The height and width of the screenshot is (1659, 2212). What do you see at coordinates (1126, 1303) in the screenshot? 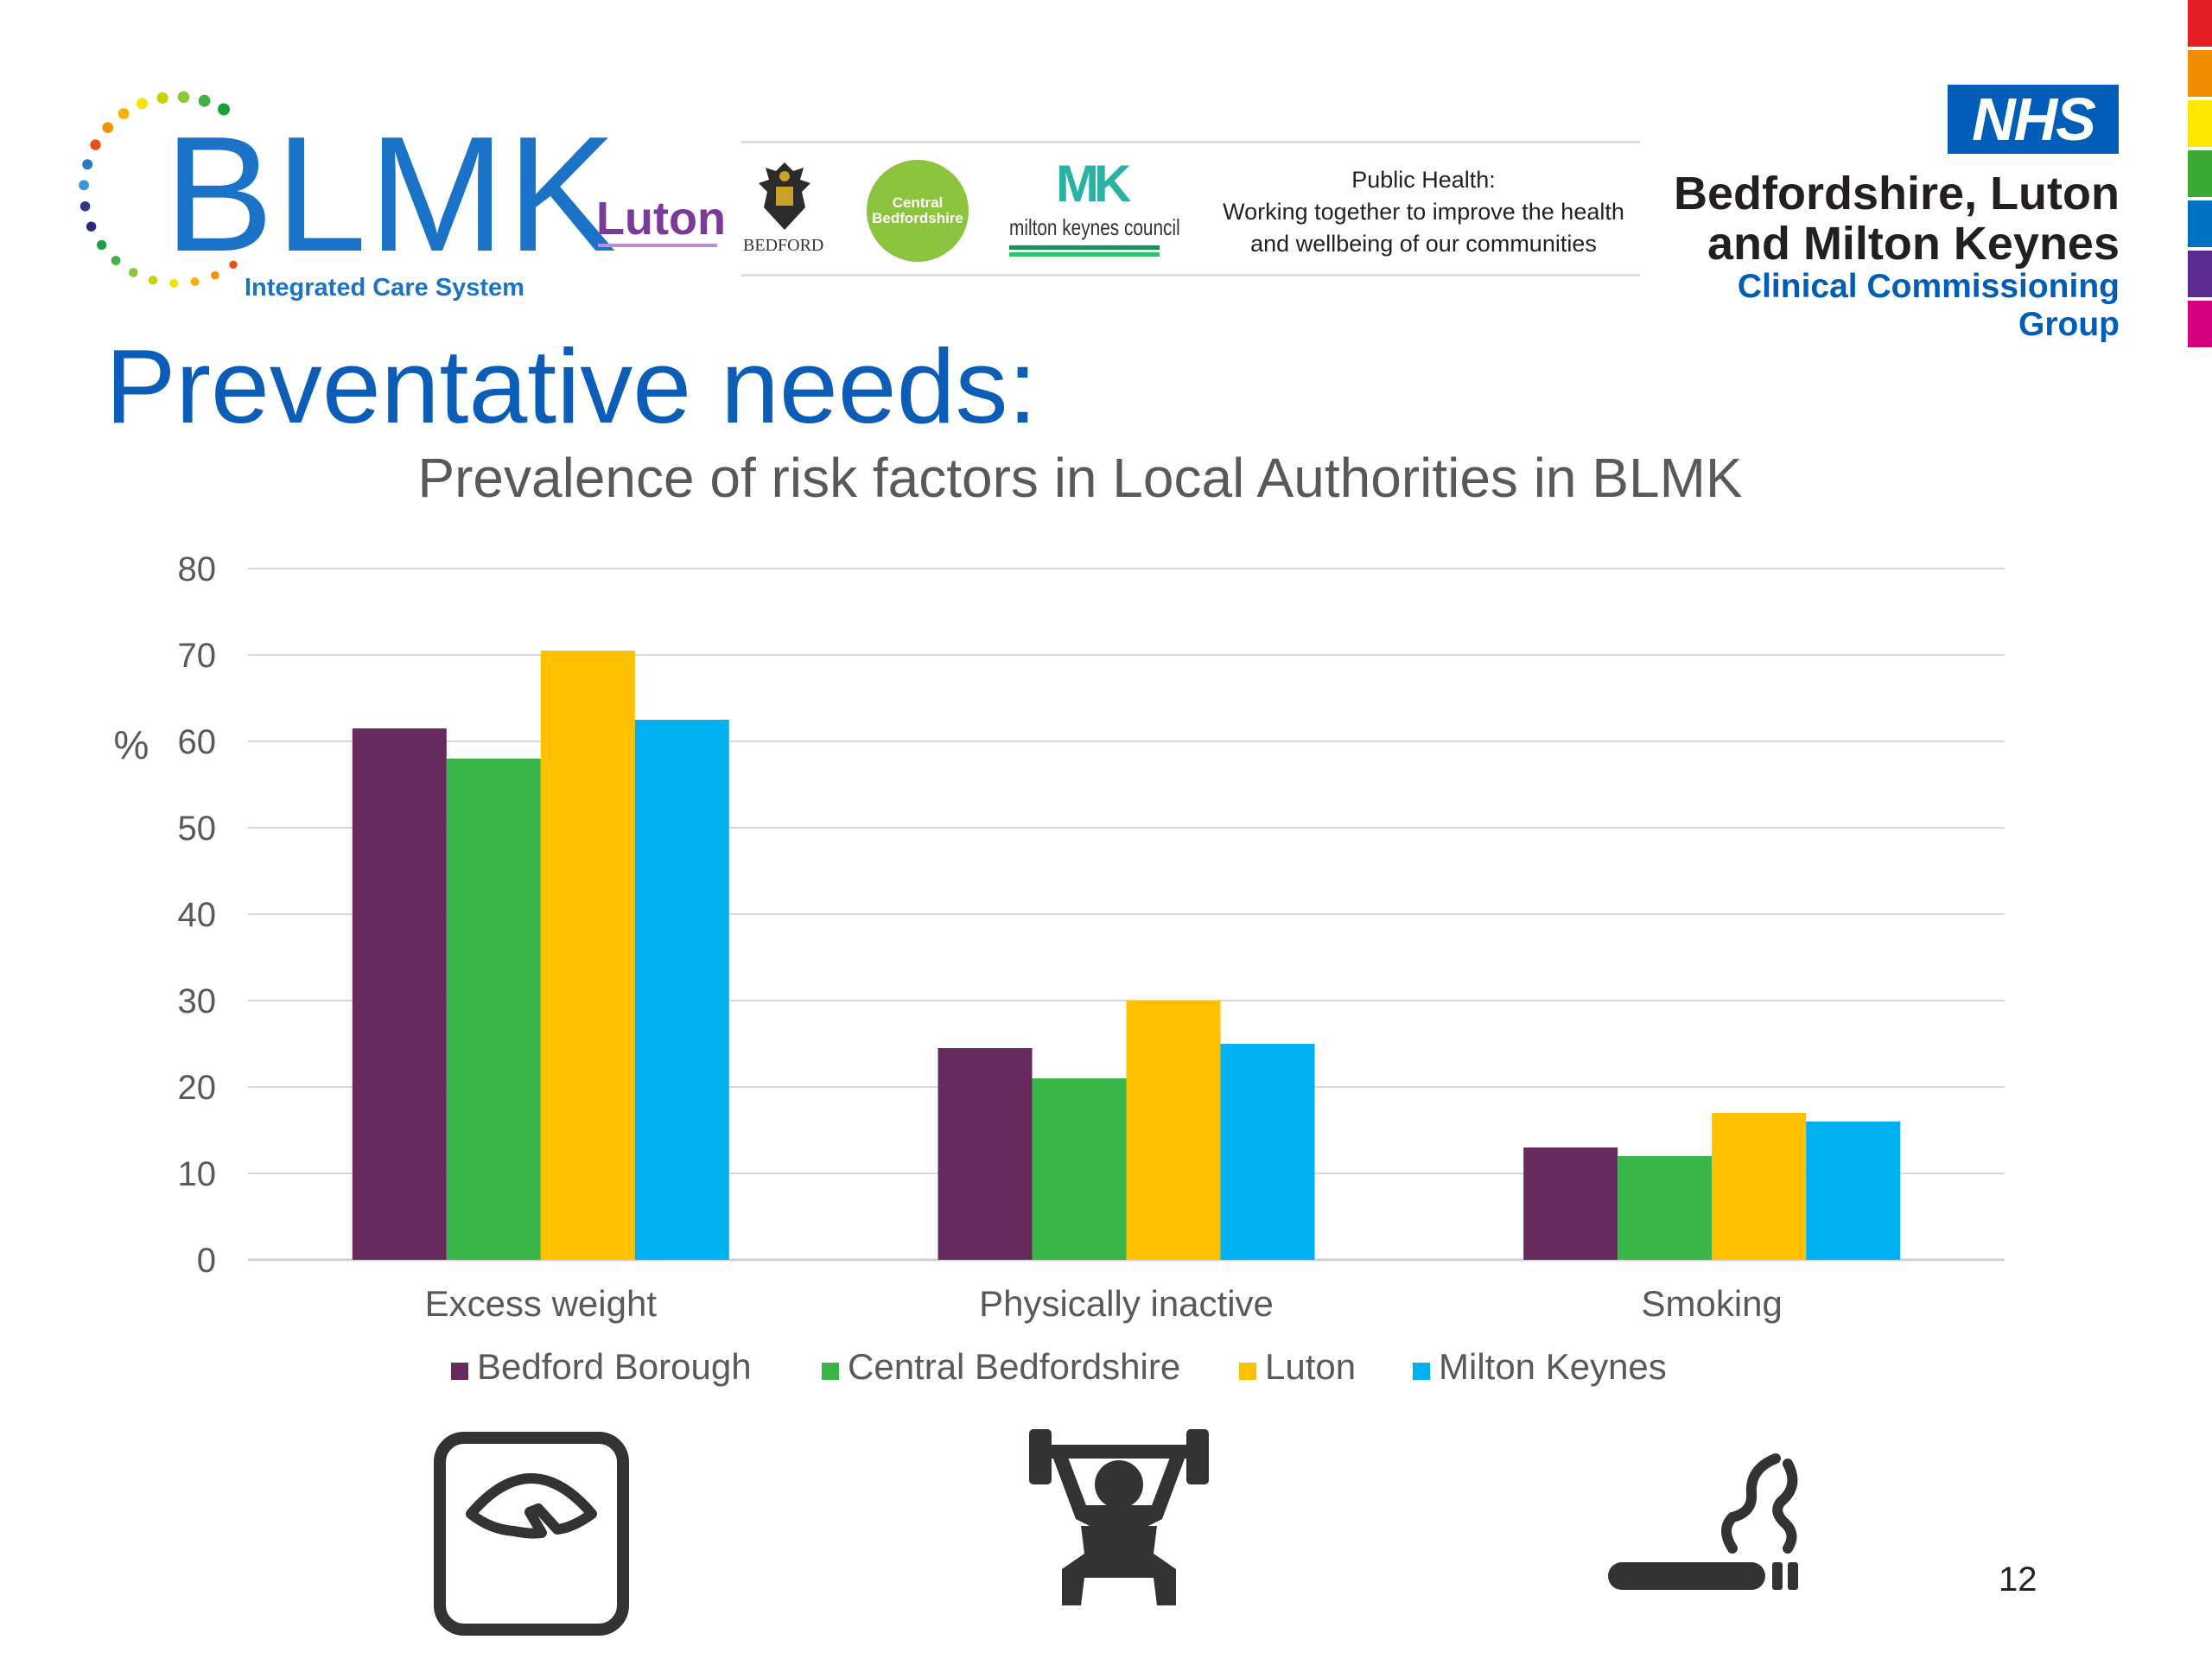
I see `x-category-label: Physically inactive` at bounding box center [1126, 1303].